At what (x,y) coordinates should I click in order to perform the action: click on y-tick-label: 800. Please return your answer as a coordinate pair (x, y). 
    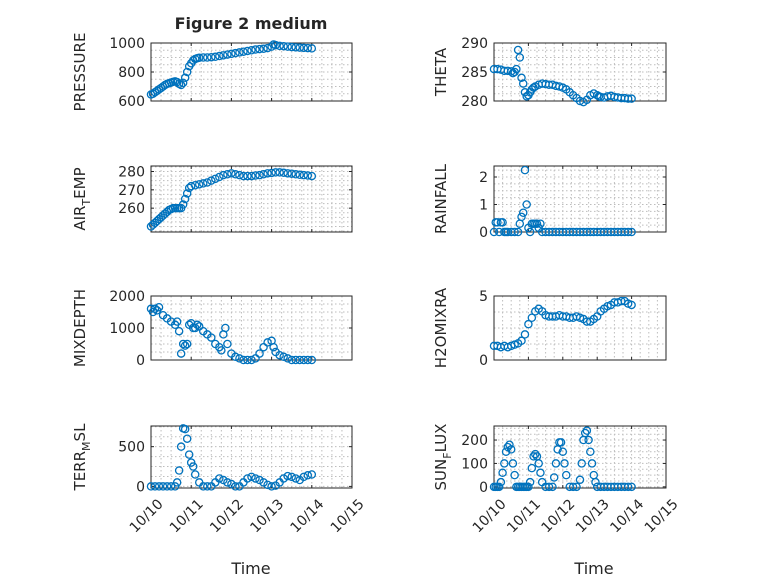
    Looking at the image, I should click on (131, 73).